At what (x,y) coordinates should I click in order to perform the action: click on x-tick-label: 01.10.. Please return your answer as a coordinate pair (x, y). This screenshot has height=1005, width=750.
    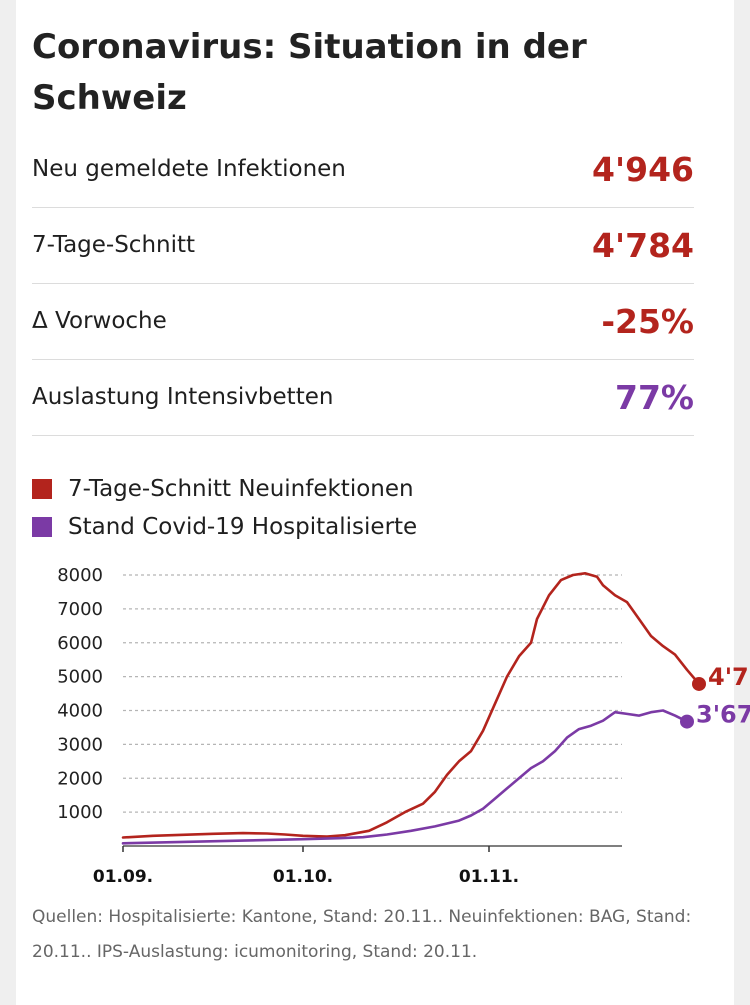
    Looking at the image, I should click on (303, 877).